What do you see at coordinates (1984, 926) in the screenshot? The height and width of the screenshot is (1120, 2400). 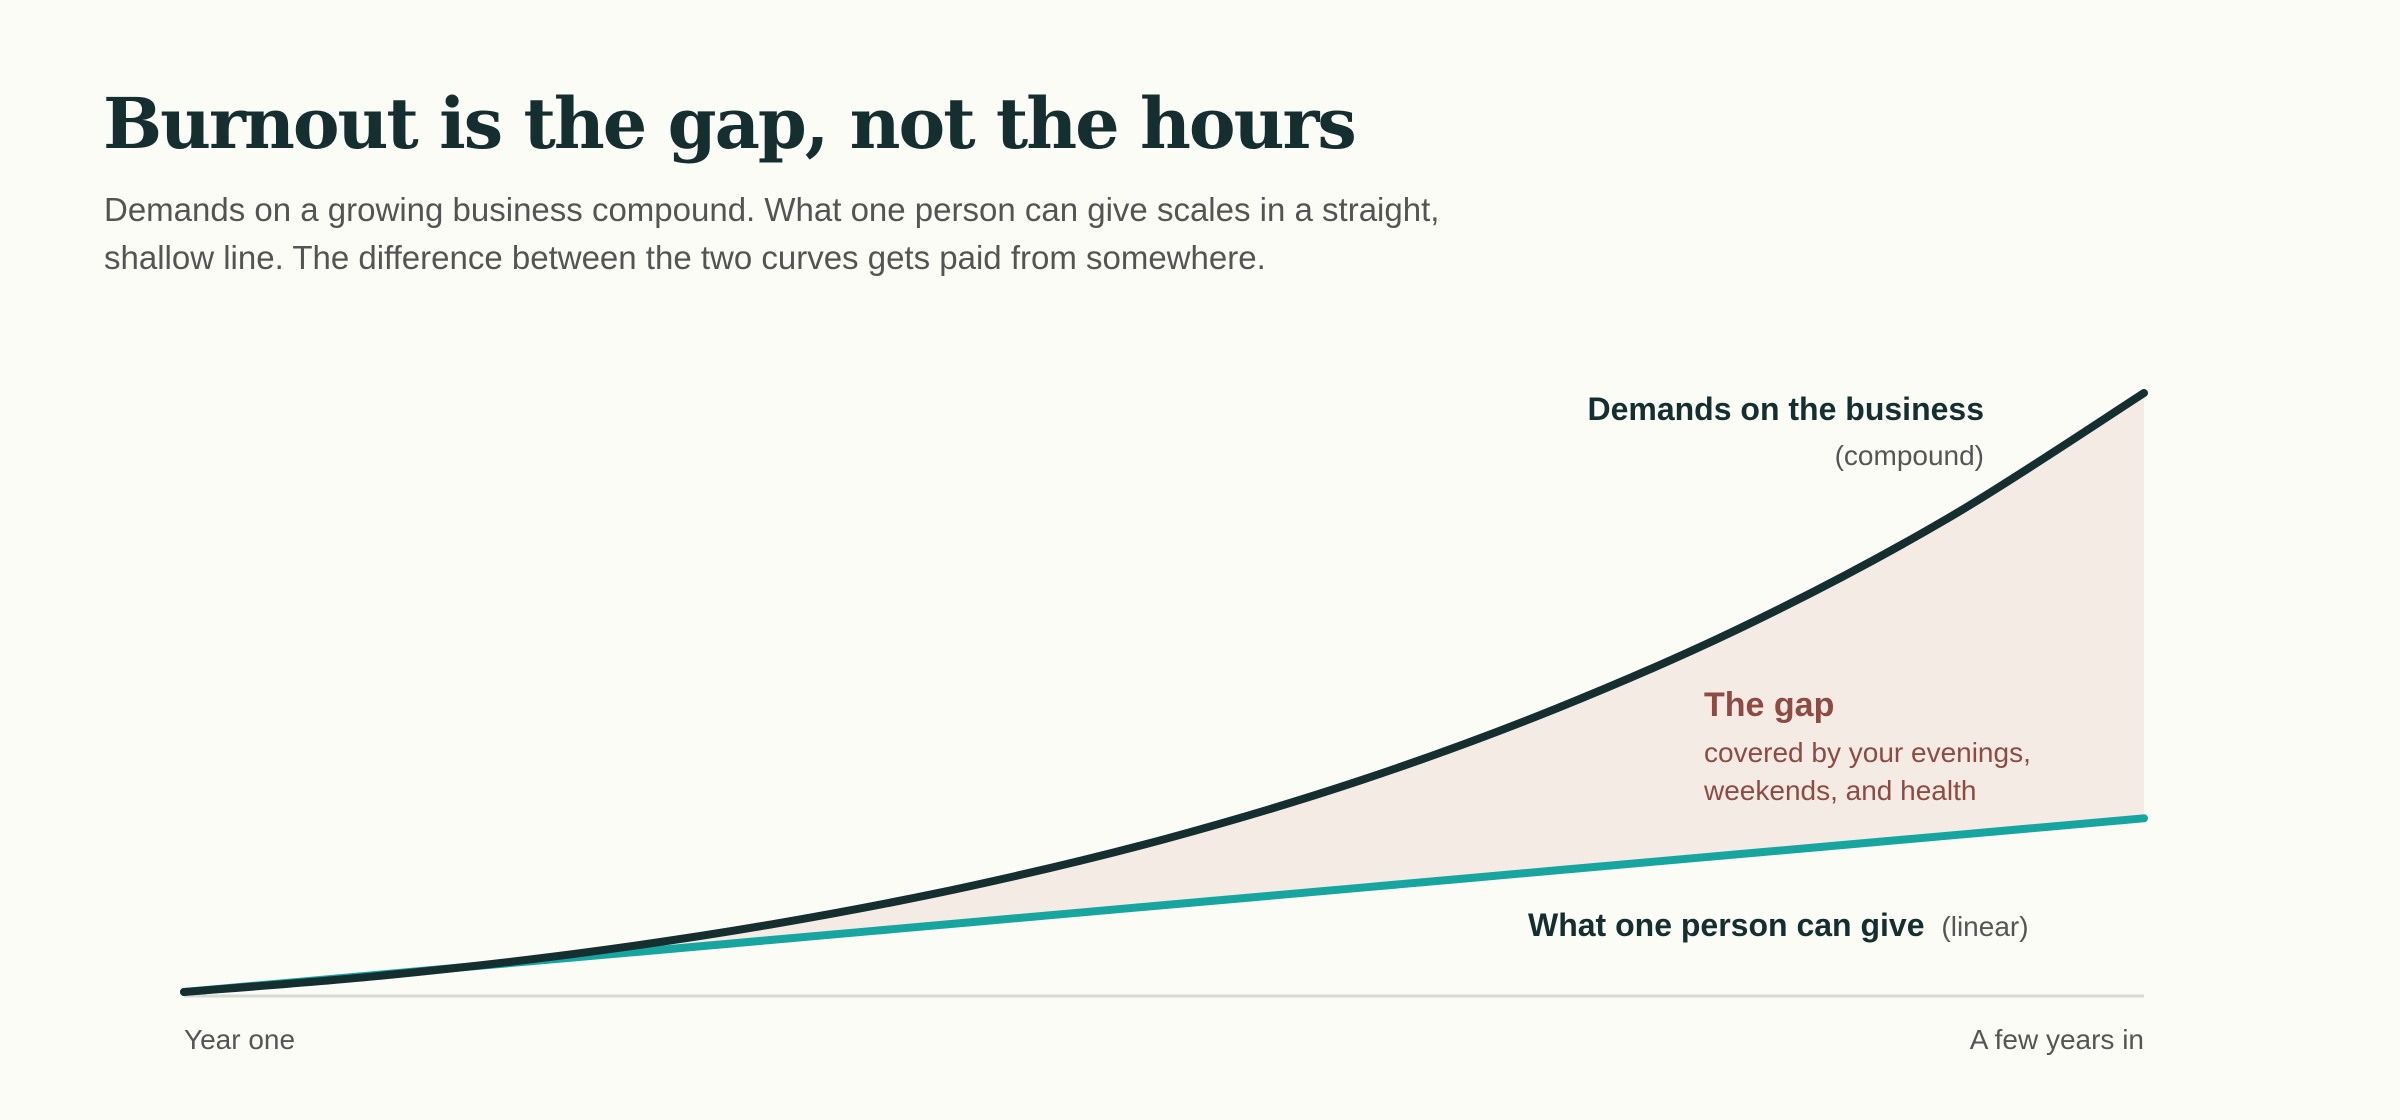 I see `linear-series-qualifier: (linear)` at bounding box center [1984, 926].